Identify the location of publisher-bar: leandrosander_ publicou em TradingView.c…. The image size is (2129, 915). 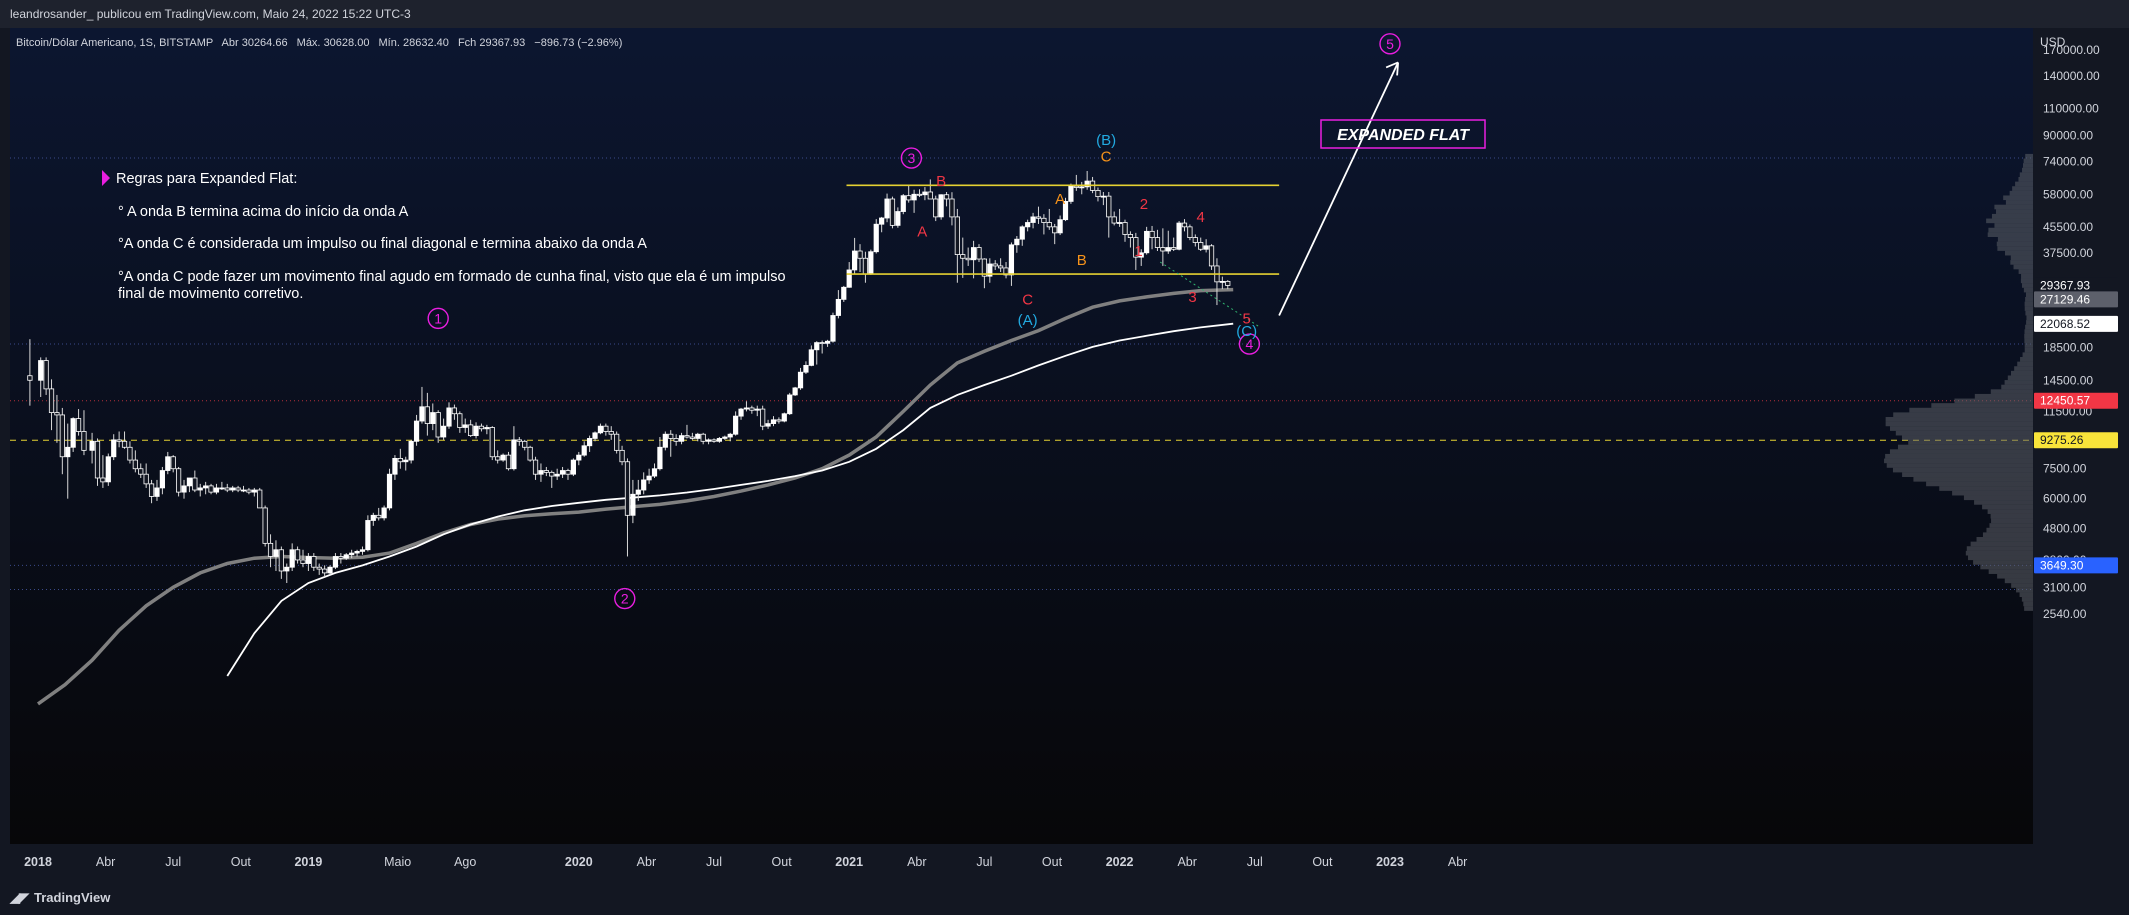
(1064, 14).